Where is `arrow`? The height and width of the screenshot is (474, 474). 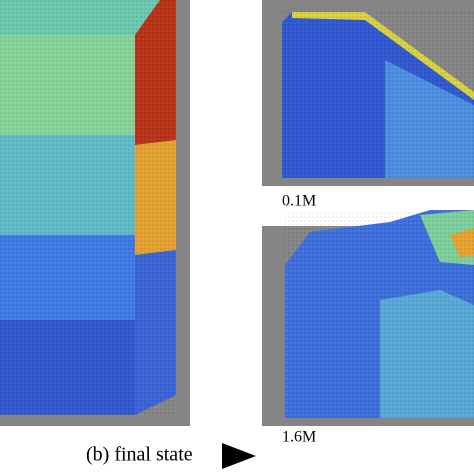
arrow is located at coordinates (239, 456).